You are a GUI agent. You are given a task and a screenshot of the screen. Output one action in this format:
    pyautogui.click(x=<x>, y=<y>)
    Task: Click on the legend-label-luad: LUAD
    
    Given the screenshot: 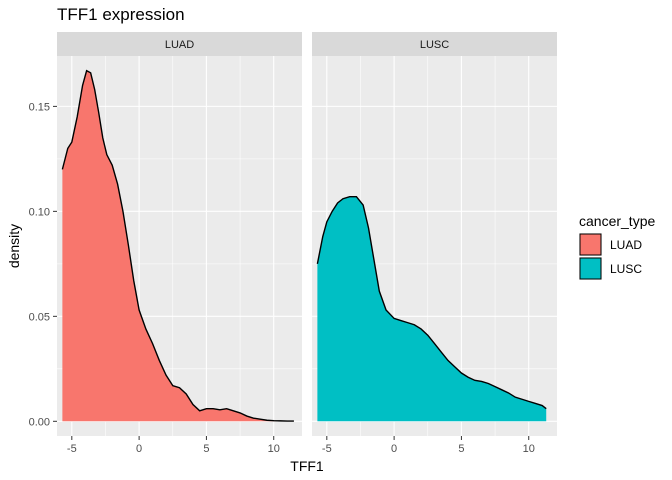 What is the action you would take?
    pyautogui.click(x=626, y=245)
    